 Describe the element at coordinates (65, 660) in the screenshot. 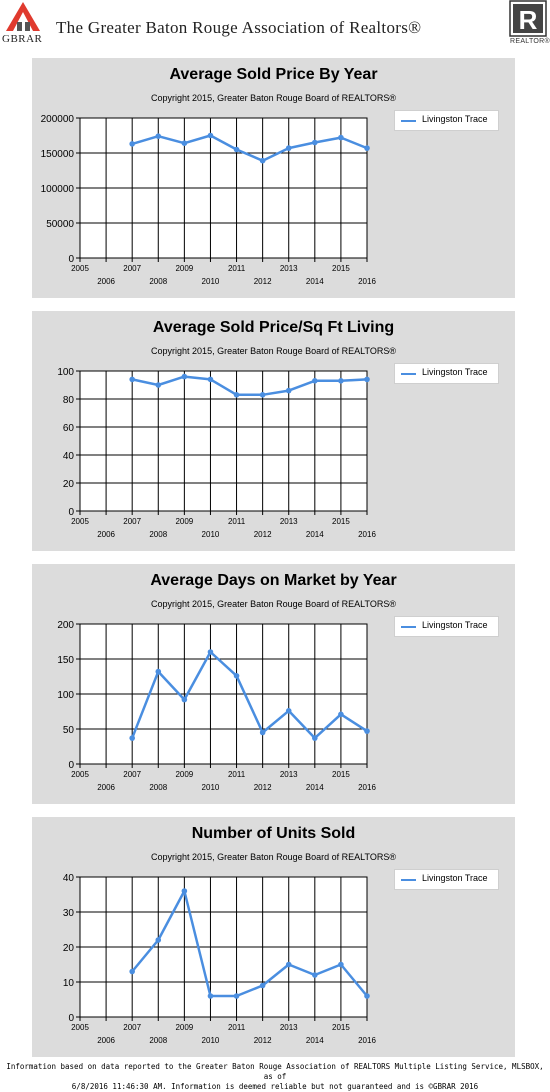

I see `y-tick-label: 150` at that location.